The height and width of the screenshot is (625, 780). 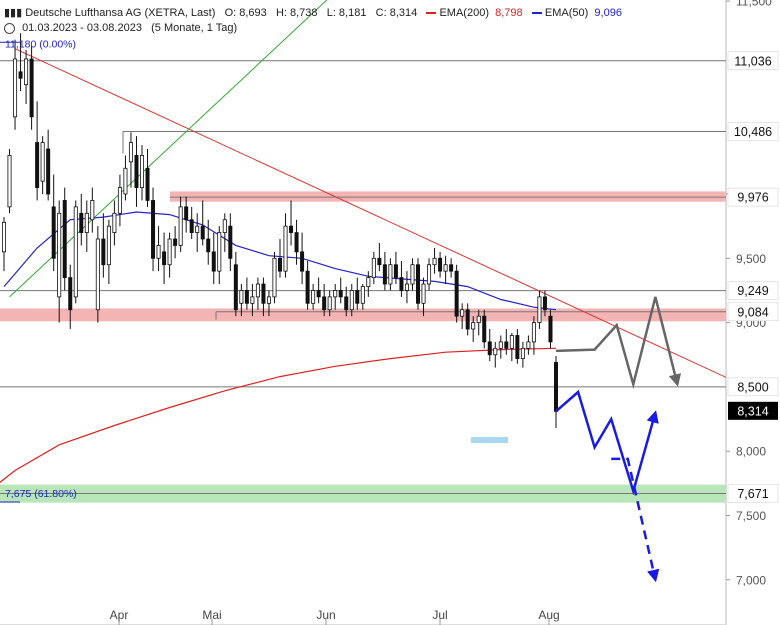 I want to click on x-tick-label: Aug, so click(x=548, y=615).